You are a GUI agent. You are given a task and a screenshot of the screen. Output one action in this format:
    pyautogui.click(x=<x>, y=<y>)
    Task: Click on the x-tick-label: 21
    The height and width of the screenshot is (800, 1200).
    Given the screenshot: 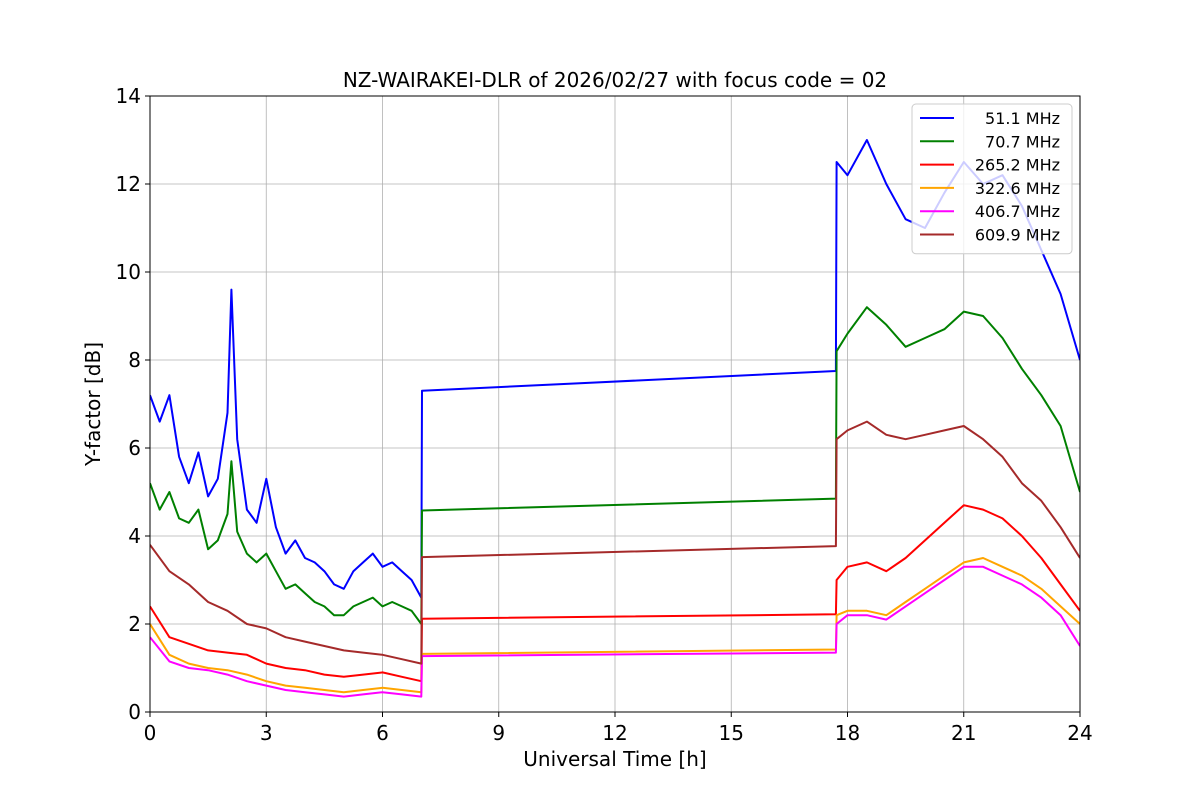 What is the action you would take?
    pyautogui.click(x=963, y=733)
    